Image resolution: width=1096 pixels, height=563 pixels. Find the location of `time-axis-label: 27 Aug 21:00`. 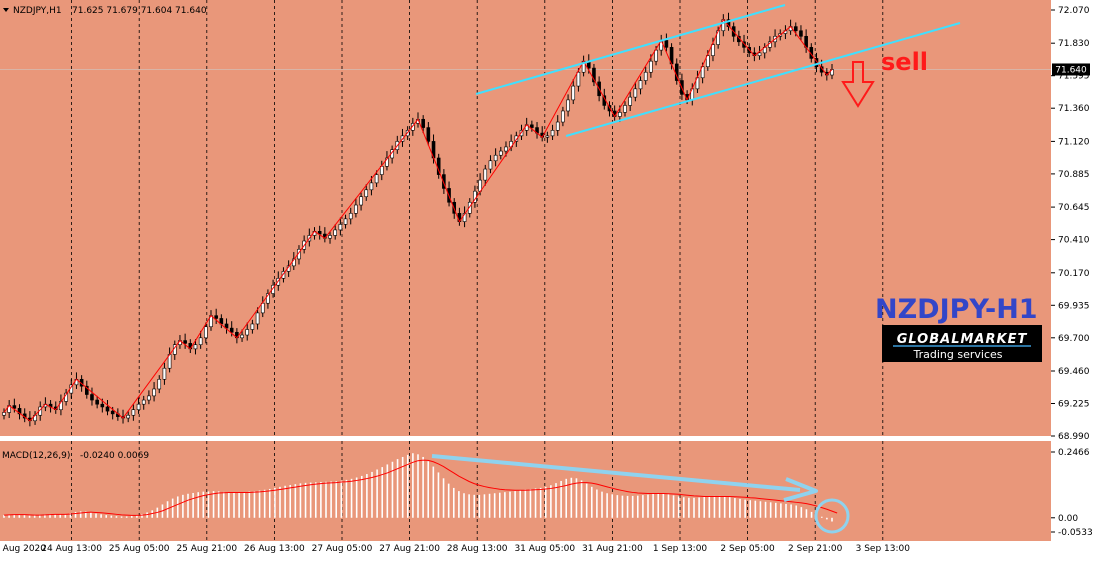

time-axis-label: 27 Aug 21:00 is located at coordinates (409, 549).